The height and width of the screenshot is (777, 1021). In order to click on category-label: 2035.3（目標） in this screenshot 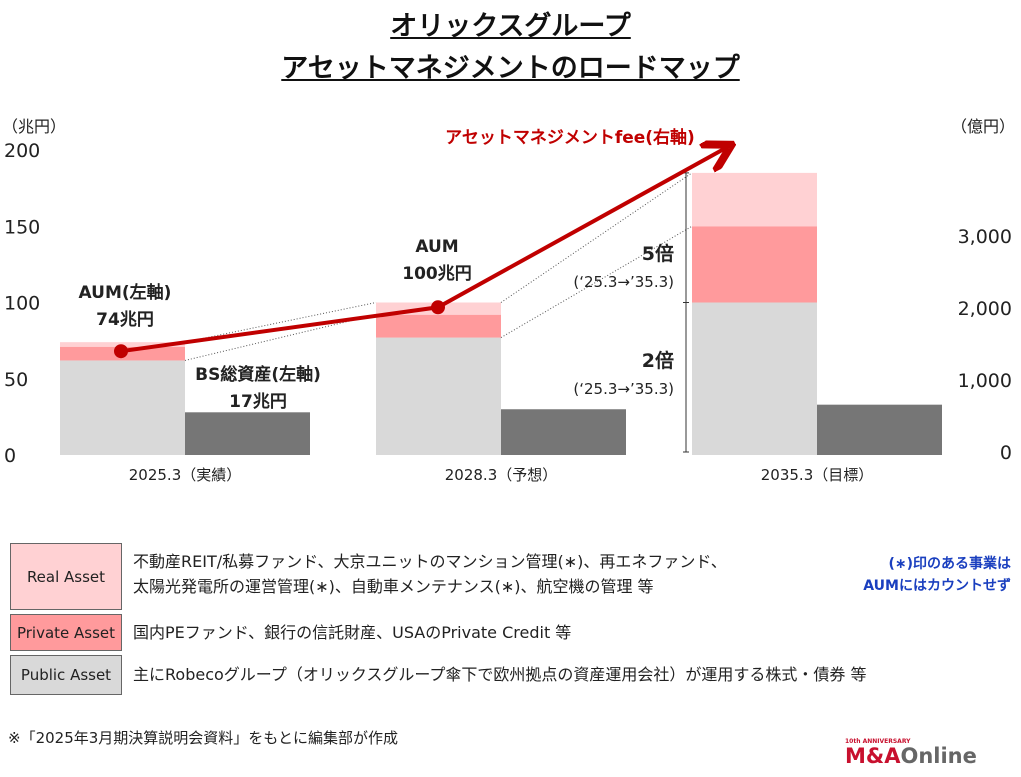, I will do `click(817, 475)`.